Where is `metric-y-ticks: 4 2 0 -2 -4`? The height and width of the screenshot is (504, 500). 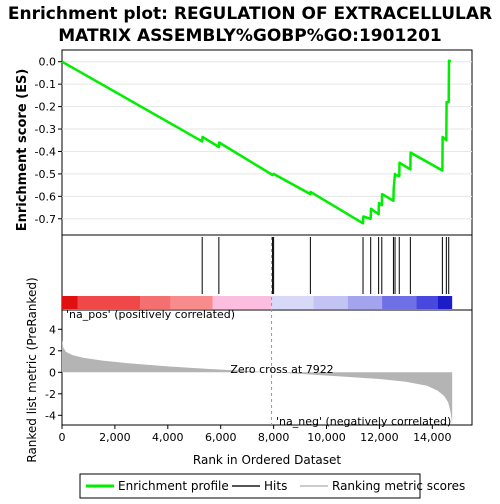 metric-y-ticks: 4 2 0 -2 -4 is located at coordinates (53, 372).